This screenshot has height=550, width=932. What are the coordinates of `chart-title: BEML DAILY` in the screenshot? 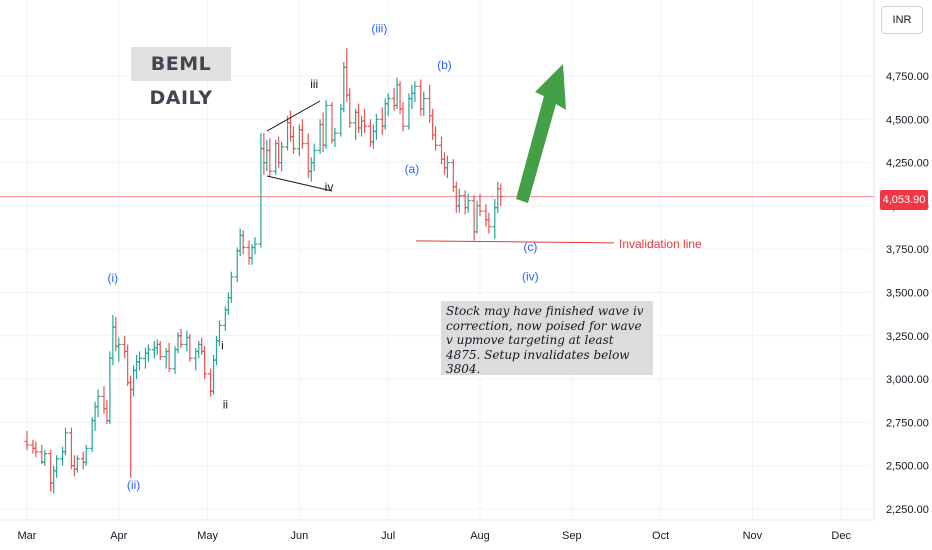 It's located at (181, 78).